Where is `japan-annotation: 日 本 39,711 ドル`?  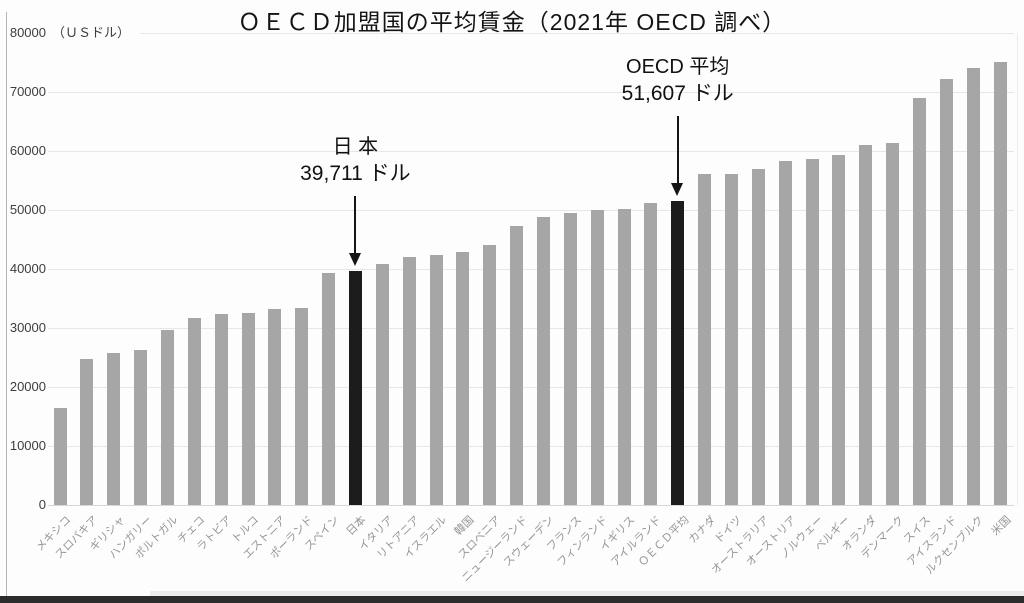 japan-annotation: 日 本 39,711 ドル is located at coordinates (355, 160).